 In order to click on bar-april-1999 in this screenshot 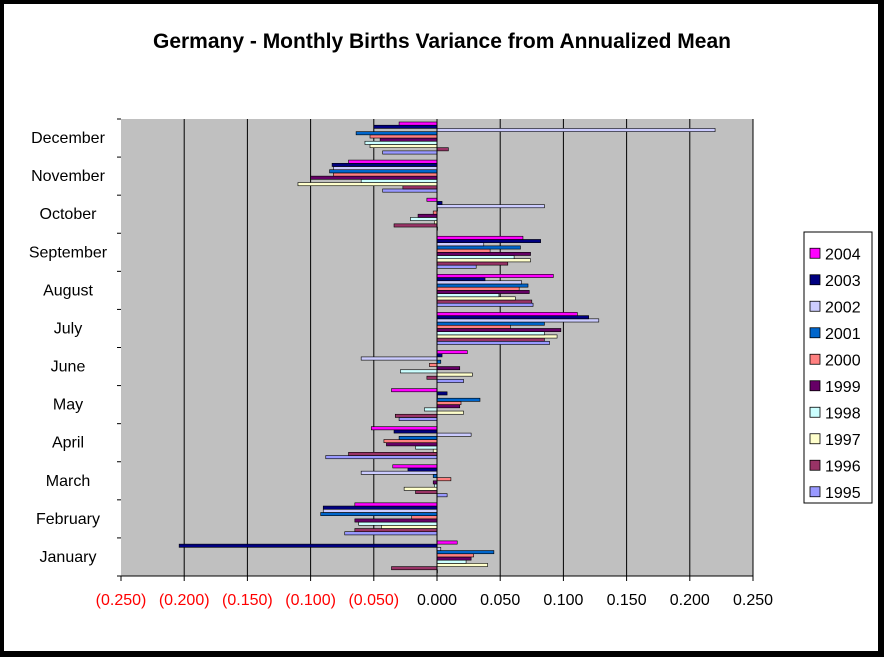, I will do `click(412, 444)`.